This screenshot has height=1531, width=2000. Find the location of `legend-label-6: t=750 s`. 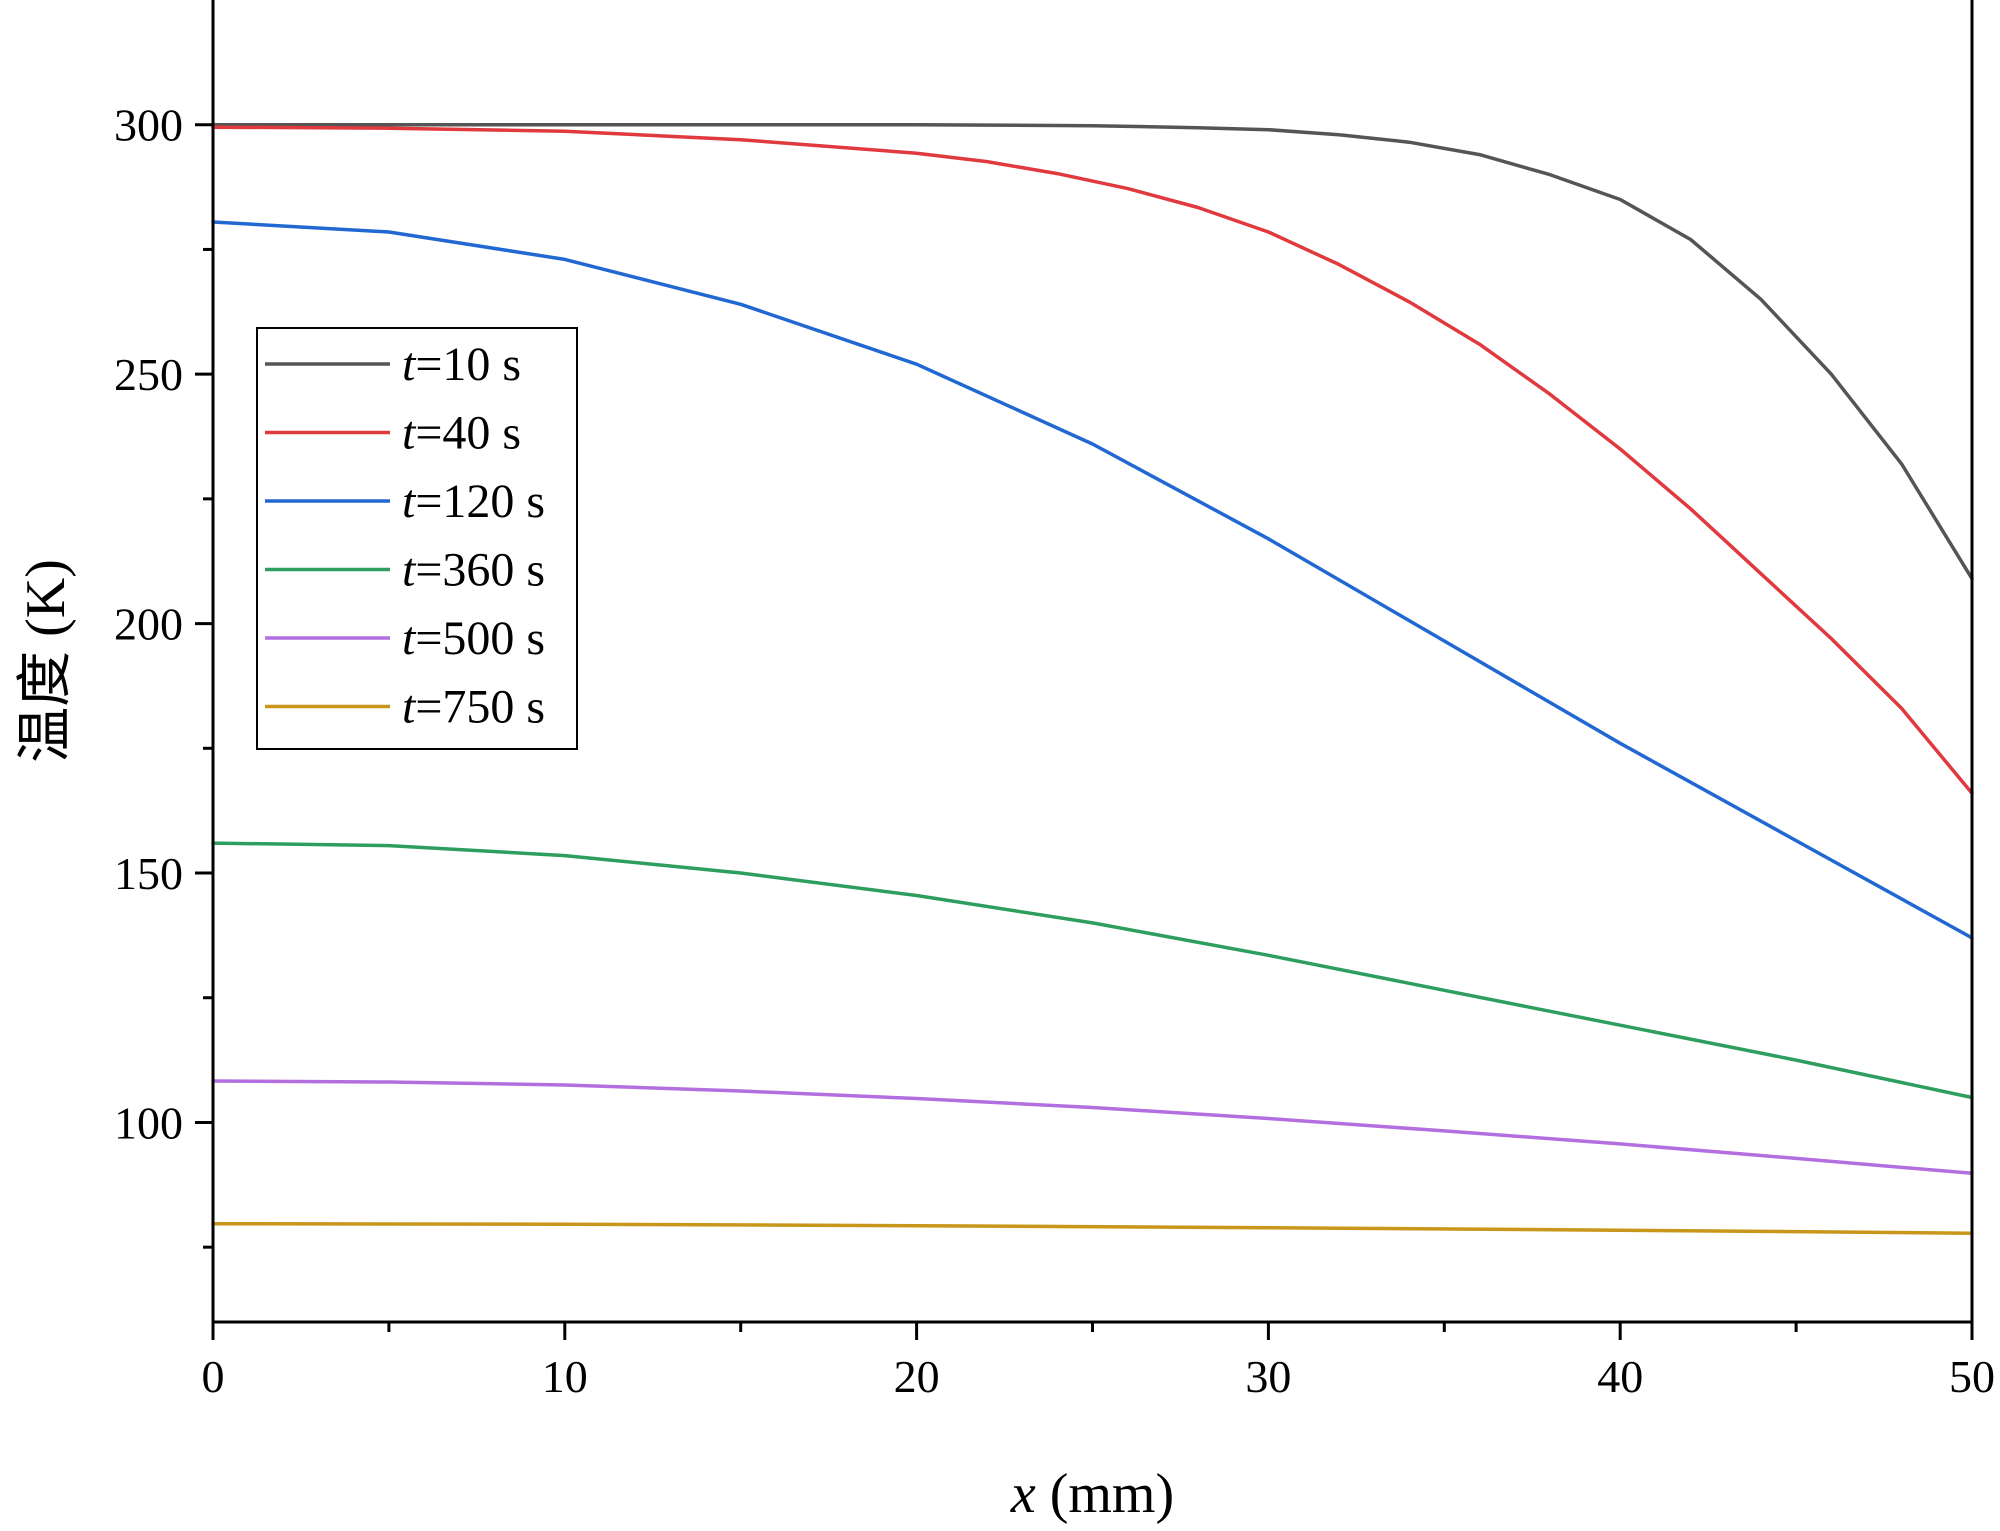

legend-label-6: t=750 s is located at coordinates (473, 707).